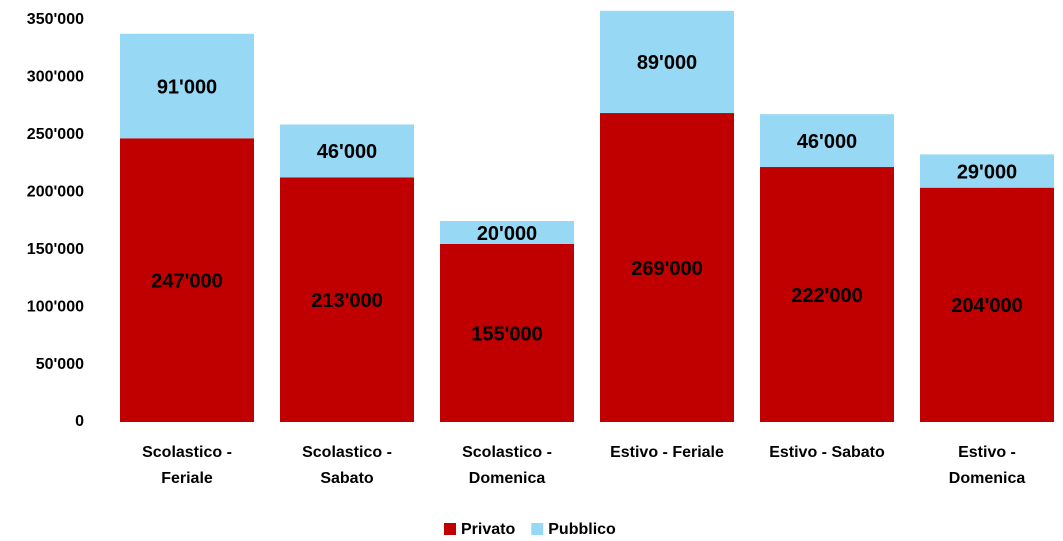 This screenshot has width=1063, height=541. I want to click on value-label: 269'000, so click(667, 269).